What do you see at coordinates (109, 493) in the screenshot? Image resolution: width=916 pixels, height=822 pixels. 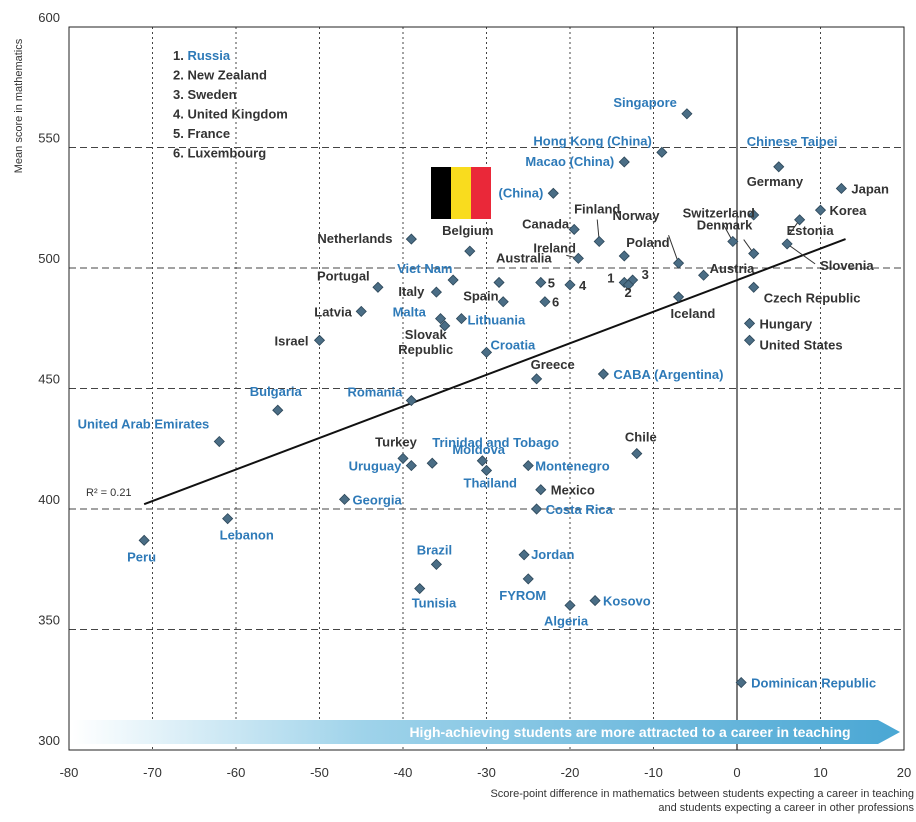 I see `r-squared-label: R² = 0.21` at bounding box center [109, 493].